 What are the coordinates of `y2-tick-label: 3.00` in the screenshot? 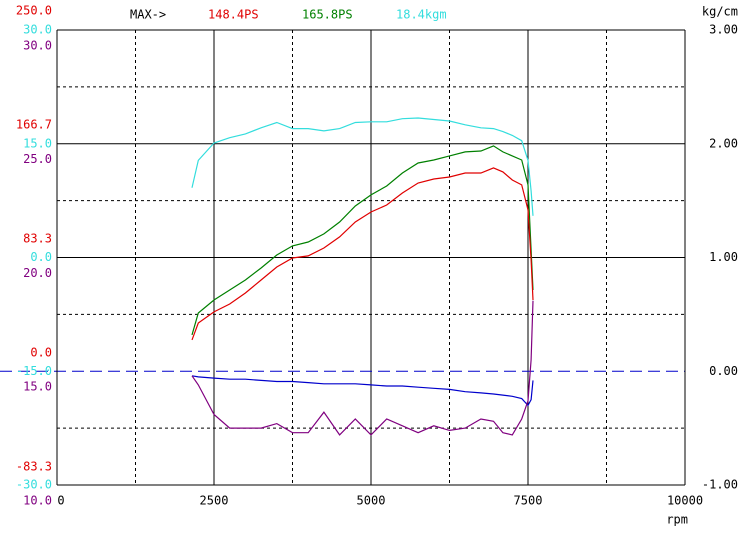 It's located at (723, 30).